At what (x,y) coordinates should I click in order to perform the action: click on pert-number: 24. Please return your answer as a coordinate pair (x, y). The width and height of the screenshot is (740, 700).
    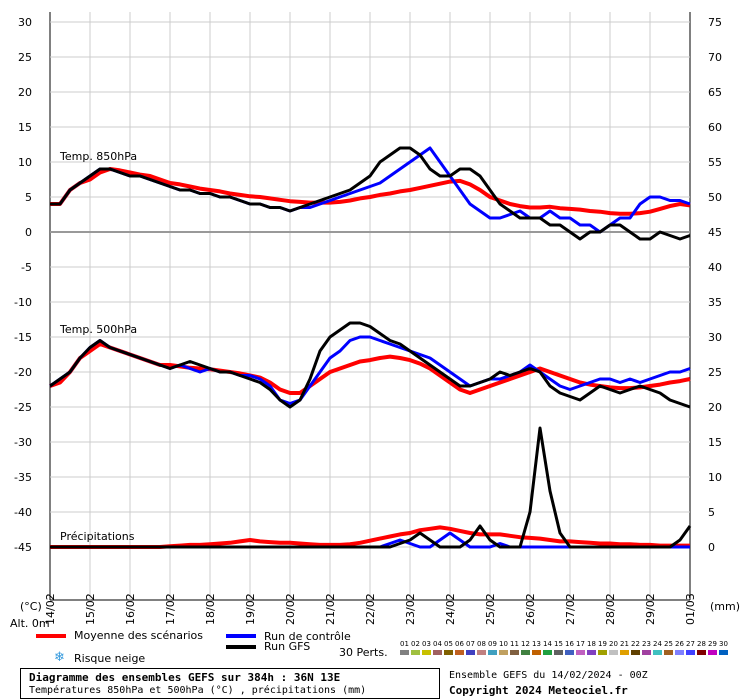
    Looking at the image, I should click on (657, 644).